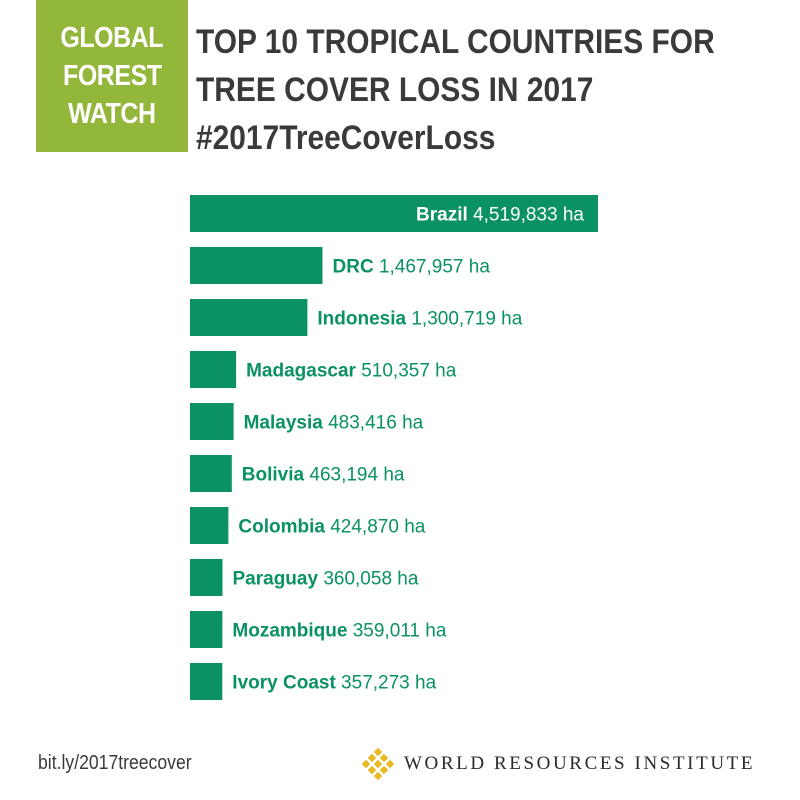  I want to click on bar-bolivia, so click(211, 473).